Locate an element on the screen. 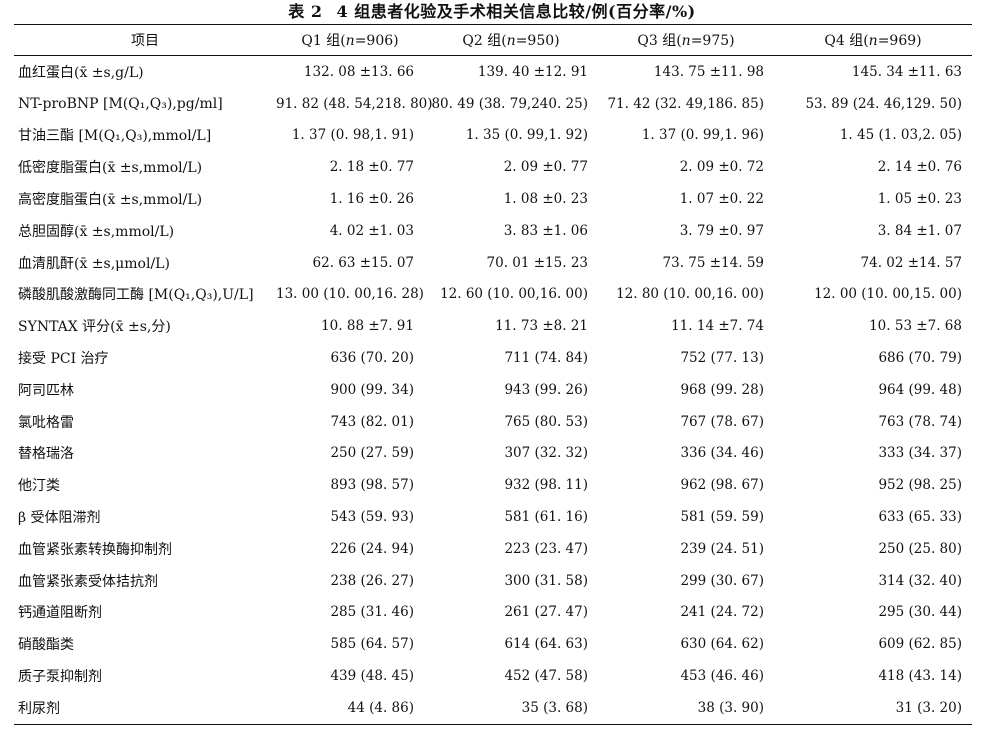 The height and width of the screenshot is (739, 984). row-label: 钙通道阻断剂 is located at coordinates (60, 613).